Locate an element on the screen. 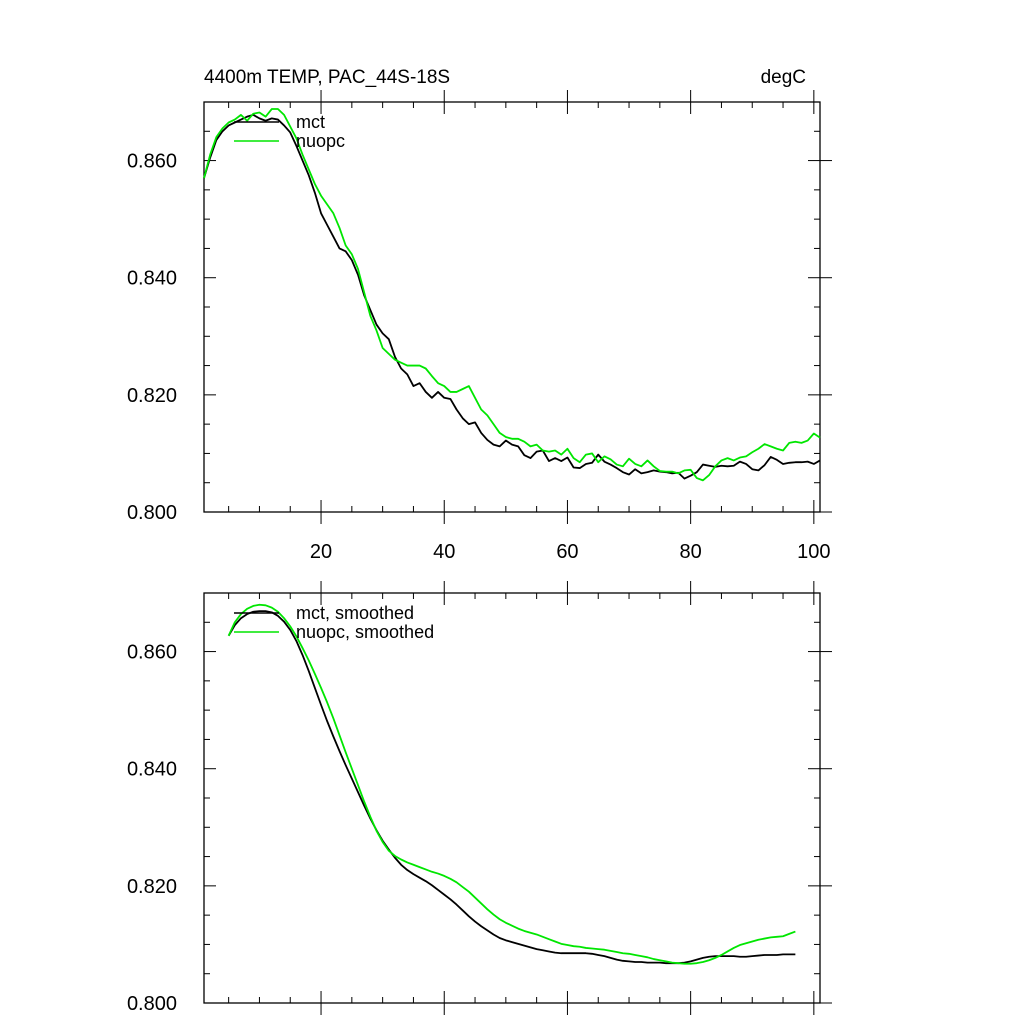  legend-label: mct is located at coordinates (310, 122).